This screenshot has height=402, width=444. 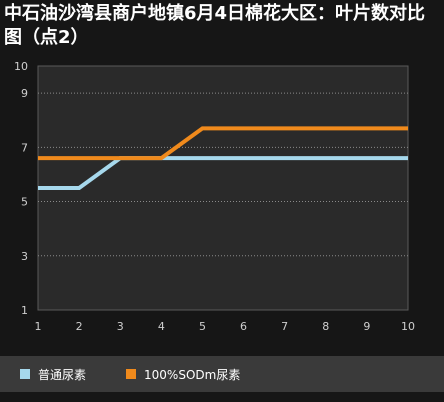 What do you see at coordinates (38, 326) in the screenshot?
I see `x-tick-label: 1` at bounding box center [38, 326].